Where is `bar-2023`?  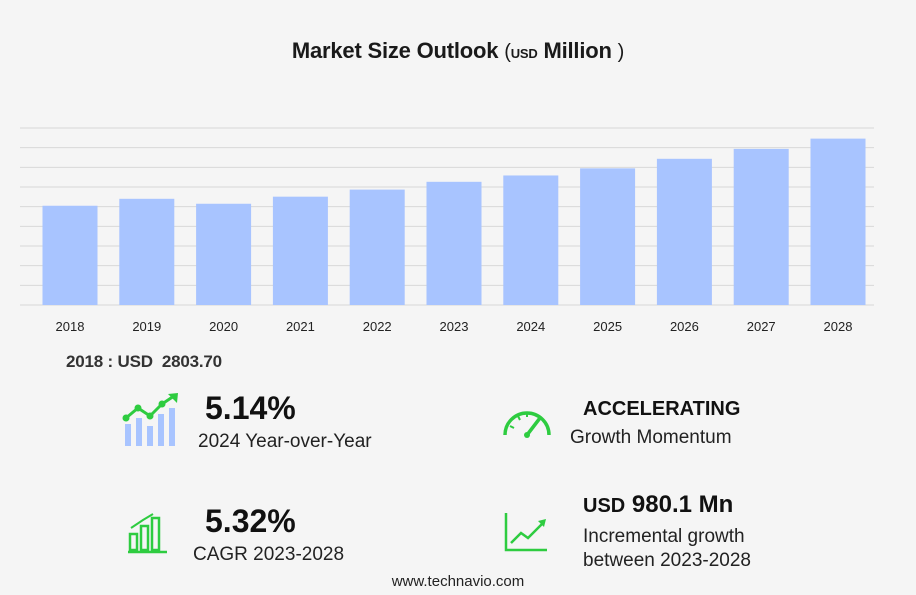 bar-2023 is located at coordinates (454, 243).